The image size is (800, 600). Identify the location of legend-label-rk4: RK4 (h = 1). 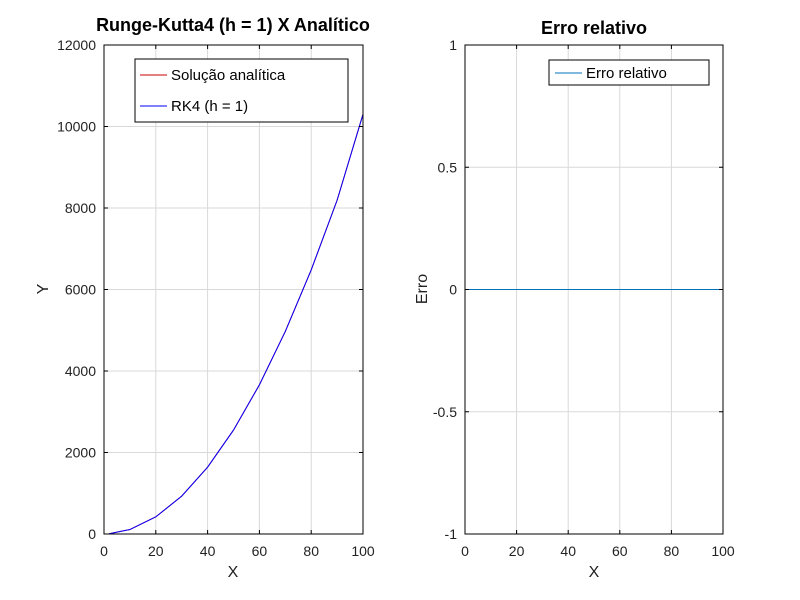
(209, 106).